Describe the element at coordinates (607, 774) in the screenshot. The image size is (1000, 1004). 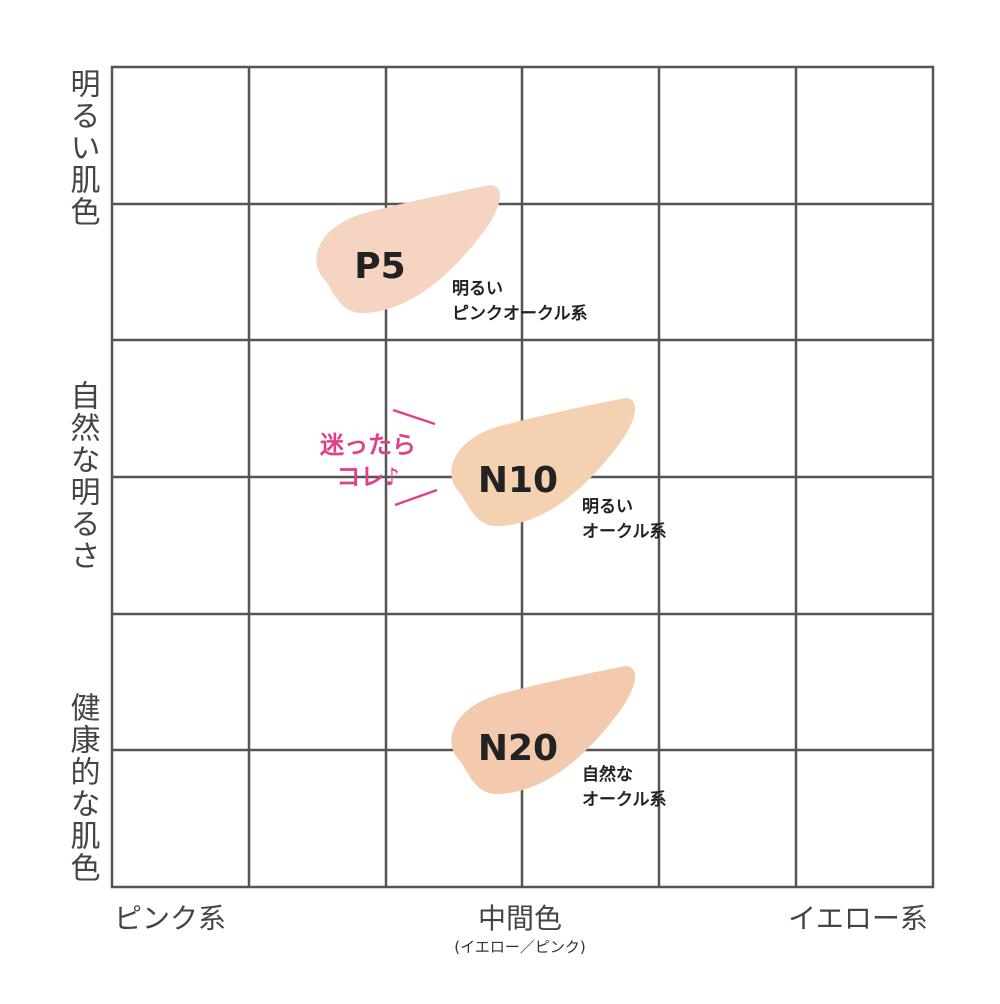
I see `swatch-desc: 自然な` at that location.